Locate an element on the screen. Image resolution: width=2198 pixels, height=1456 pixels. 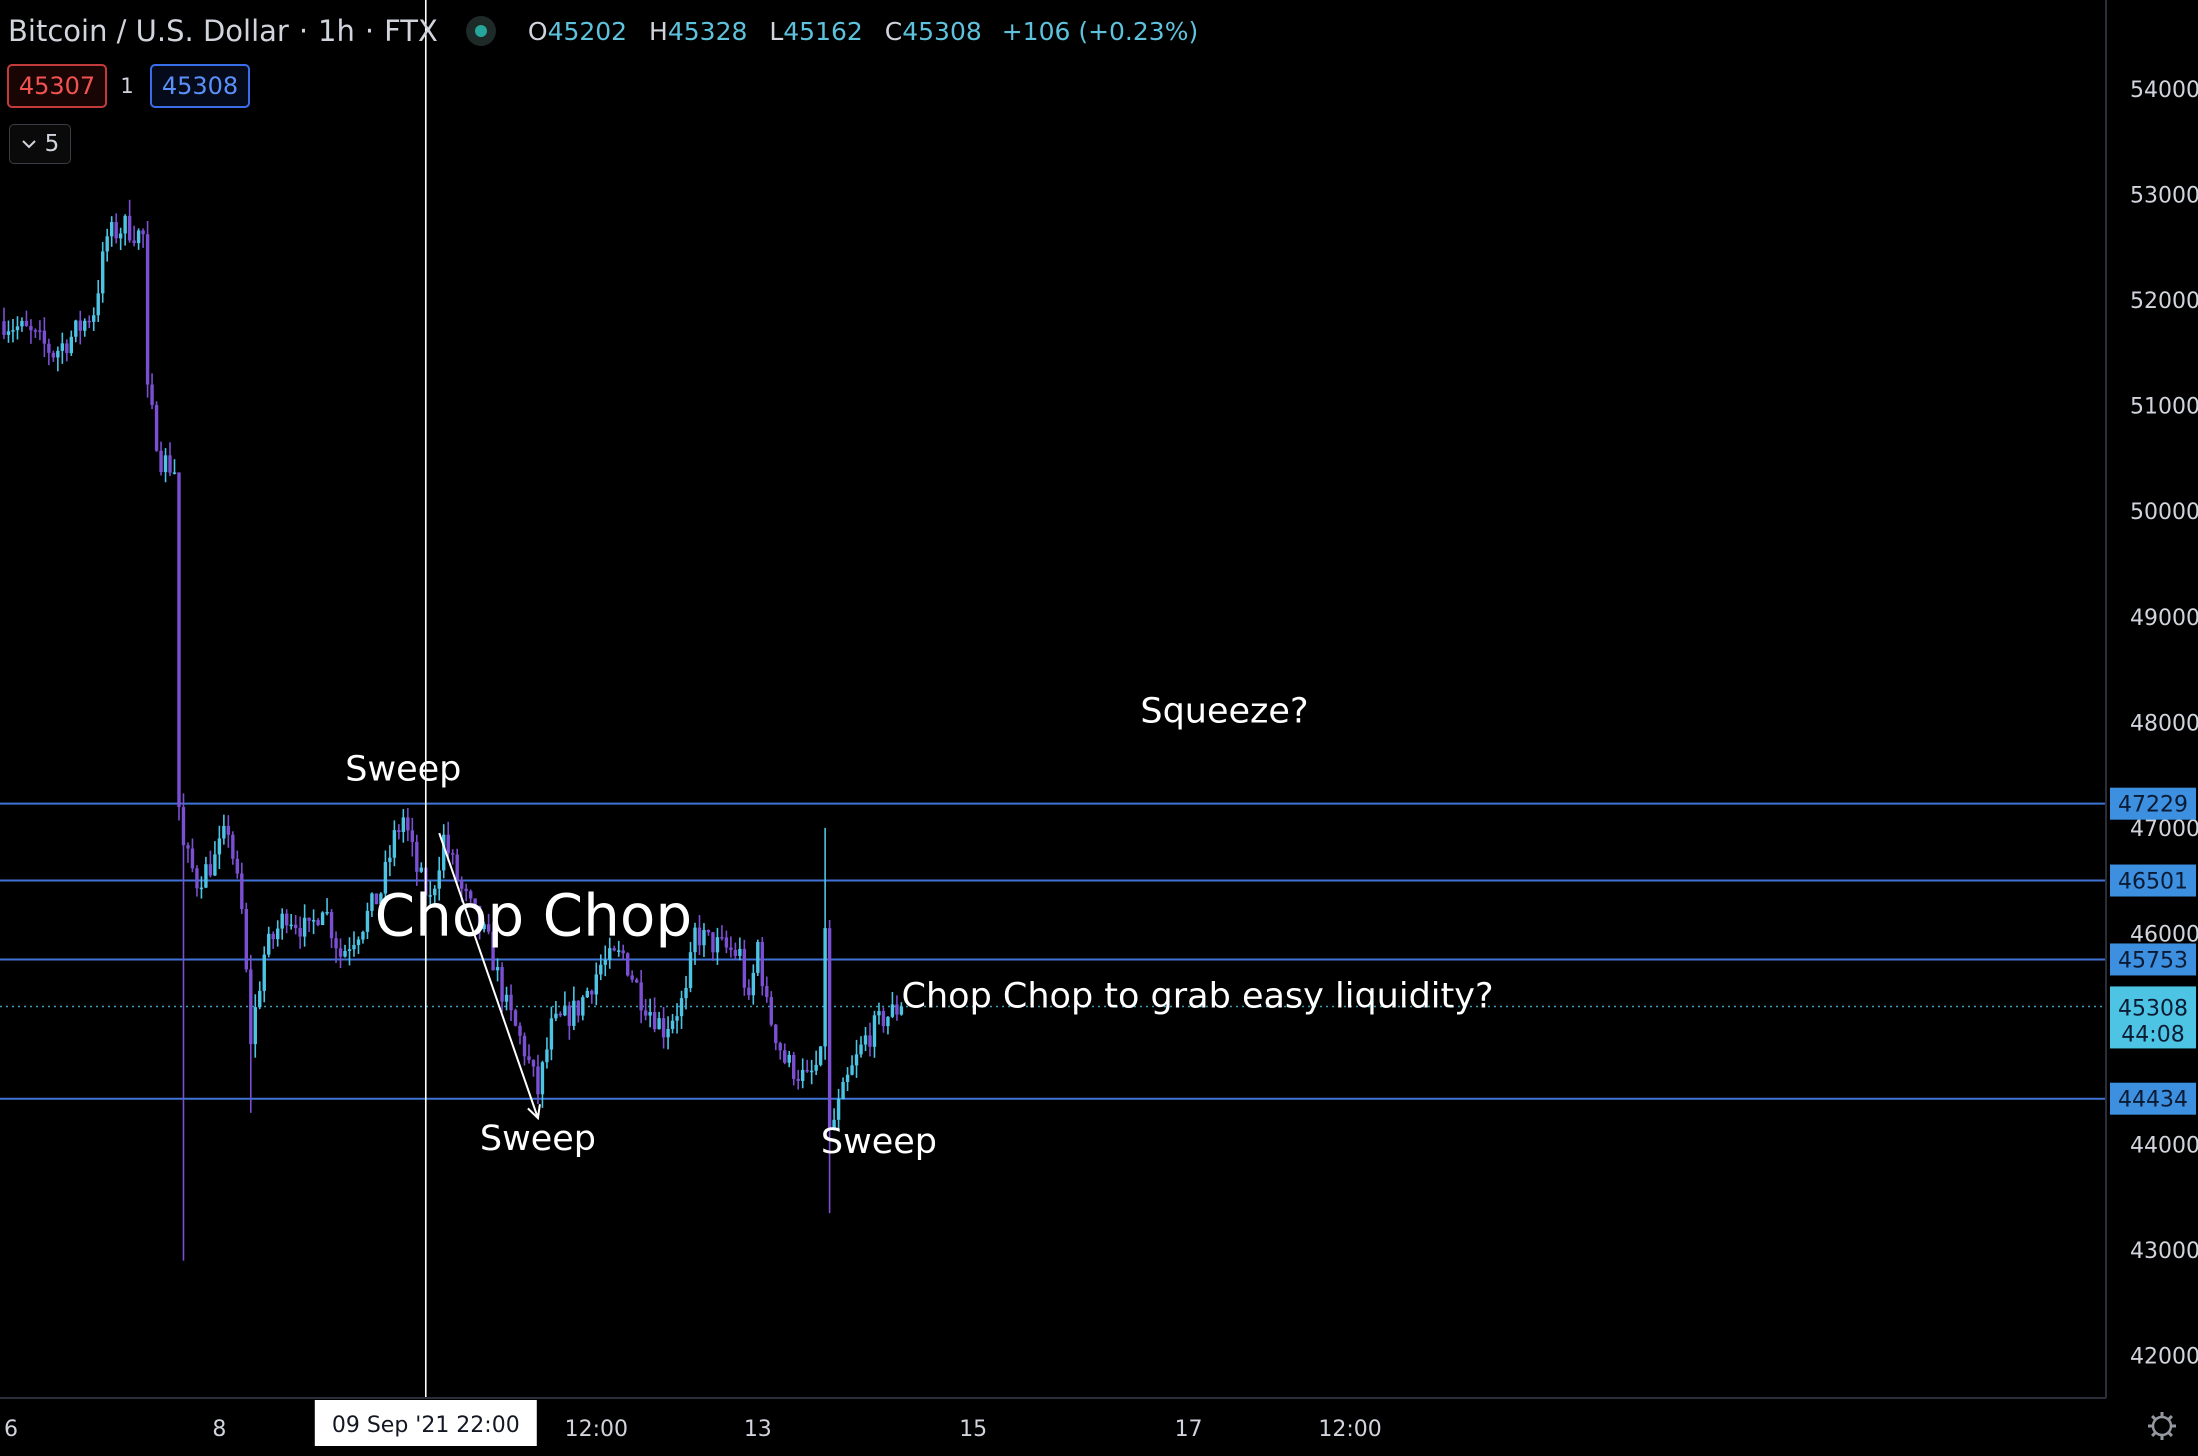
annotation-text: Chop Chop is located at coordinates (534, 916).